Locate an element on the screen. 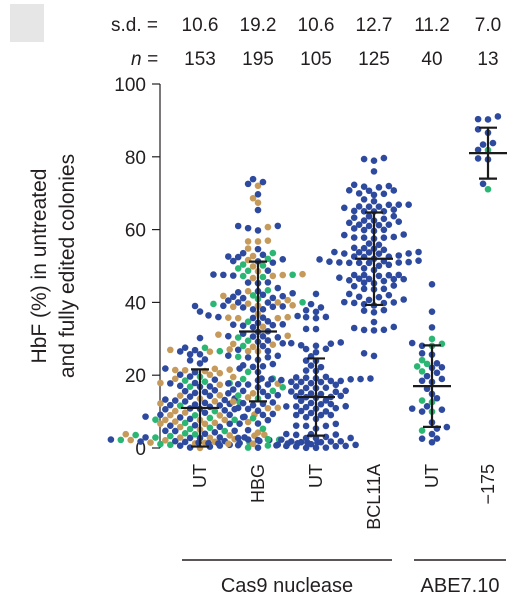 The width and height of the screenshot is (529, 608). category-label: UT is located at coordinates (200, 476).